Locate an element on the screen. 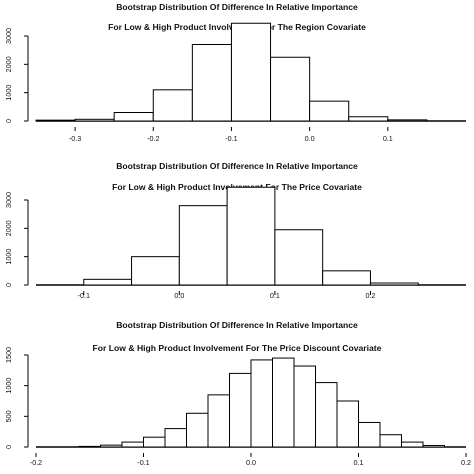  y-tick-label: 500 is located at coordinates (8, 416).